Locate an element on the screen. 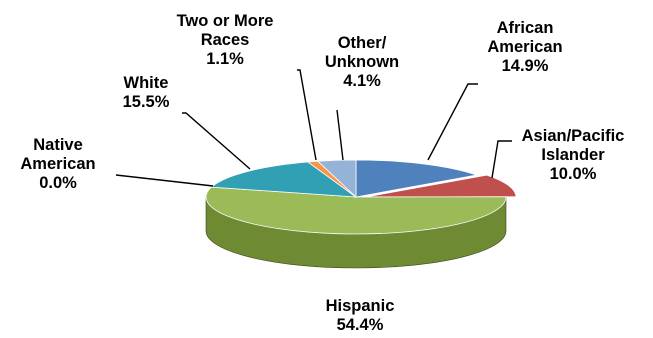 The width and height of the screenshot is (653, 338). slice-value-hispanic: 54.4% is located at coordinates (360, 325).